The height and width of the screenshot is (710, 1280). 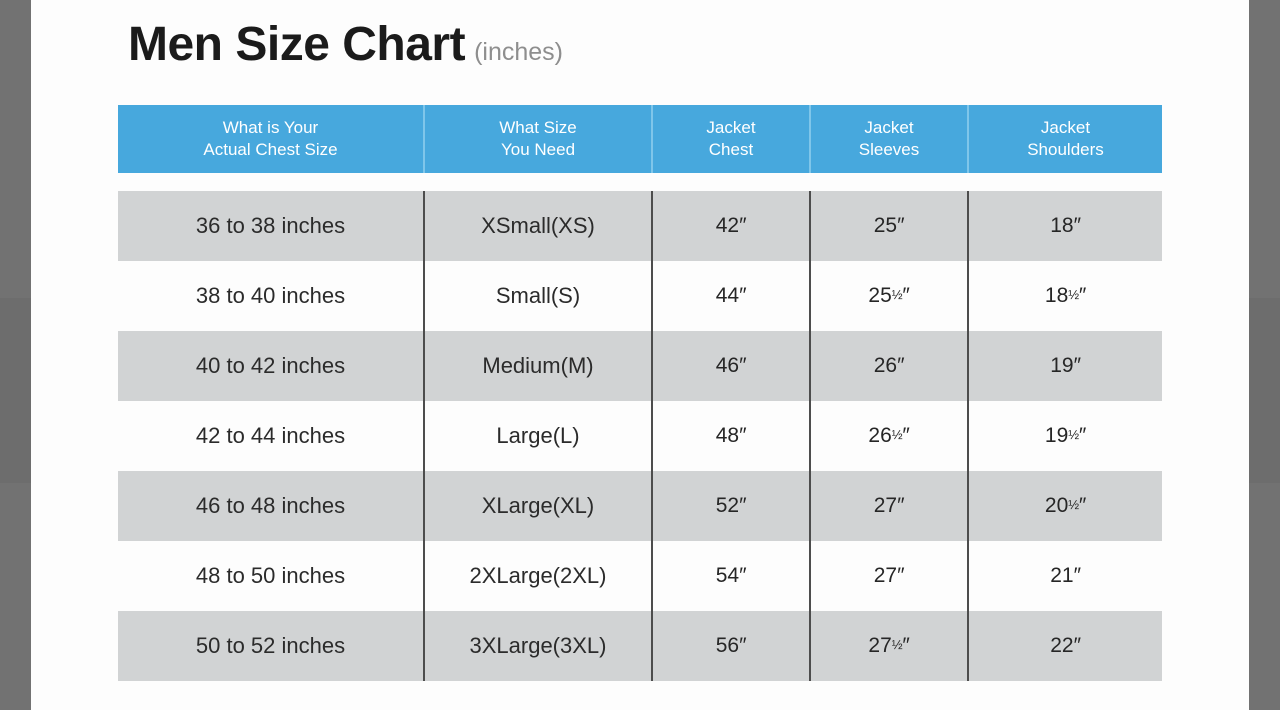 What do you see at coordinates (518, 52) in the screenshot?
I see `page-title-unit: (inches)` at bounding box center [518, 52].